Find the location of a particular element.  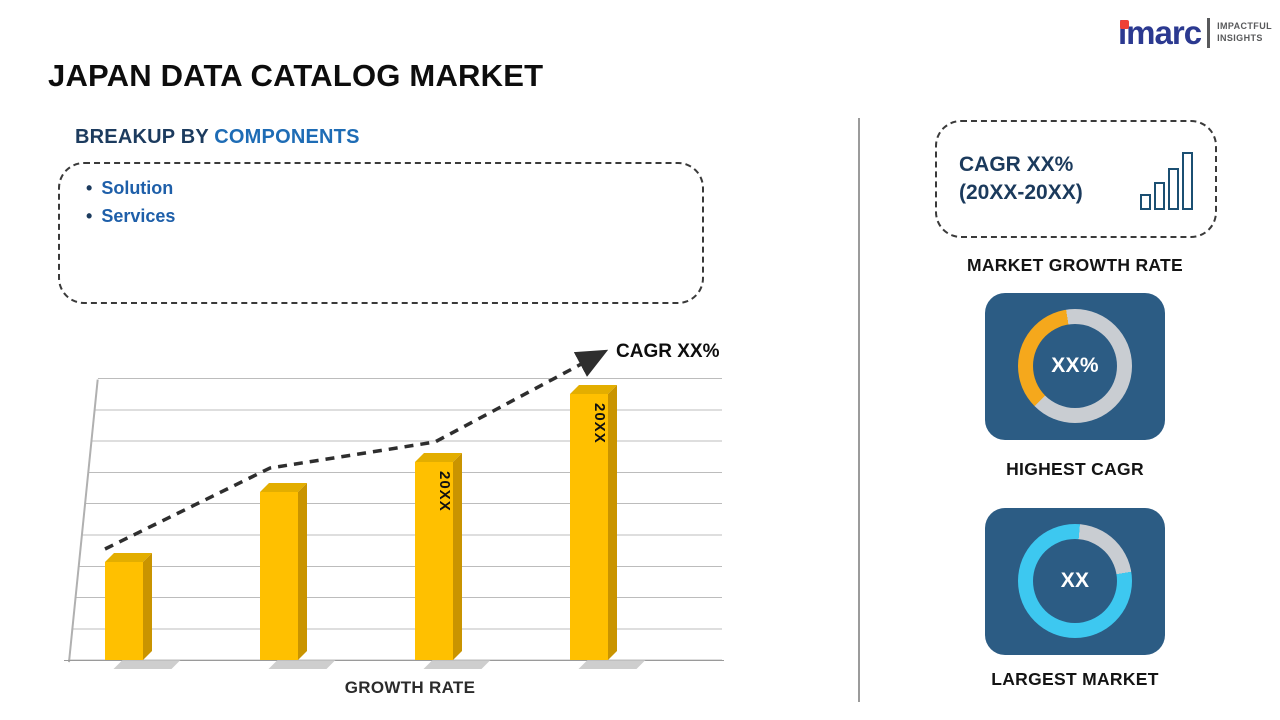

highest-cagr-caption: HIGHEST CAGR is located at coordinates (1075, 469).